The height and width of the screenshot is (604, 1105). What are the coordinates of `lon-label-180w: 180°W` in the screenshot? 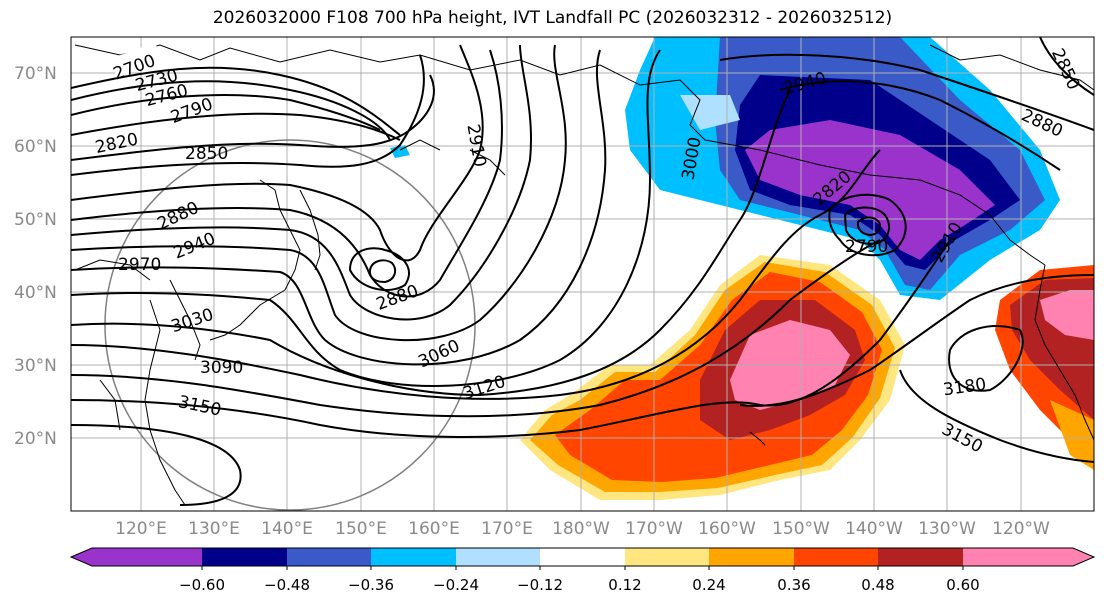 It's located at (581, 529).